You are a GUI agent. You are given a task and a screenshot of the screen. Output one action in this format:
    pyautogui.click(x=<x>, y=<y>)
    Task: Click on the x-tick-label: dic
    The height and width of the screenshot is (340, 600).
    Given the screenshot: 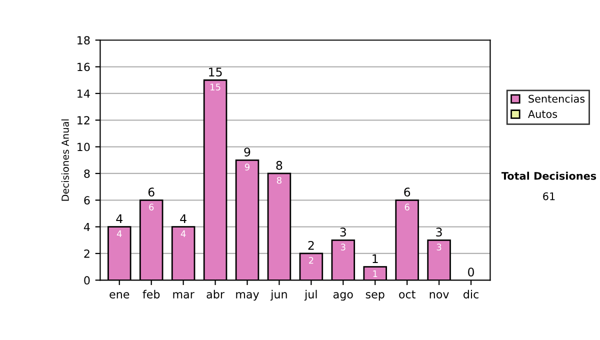 What is the action you would take?
    pyautogui.click(x=471, y=294)
    